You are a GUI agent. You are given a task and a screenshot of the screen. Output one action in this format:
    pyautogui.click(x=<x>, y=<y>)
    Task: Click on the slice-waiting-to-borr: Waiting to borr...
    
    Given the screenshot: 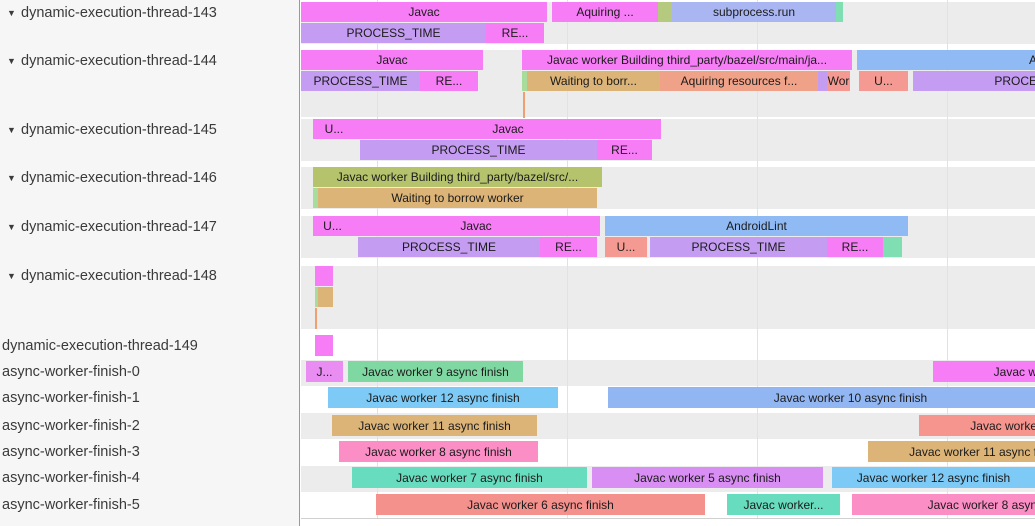 What is the action you would take?
    pyautogui.click(x=593, y=81)
    